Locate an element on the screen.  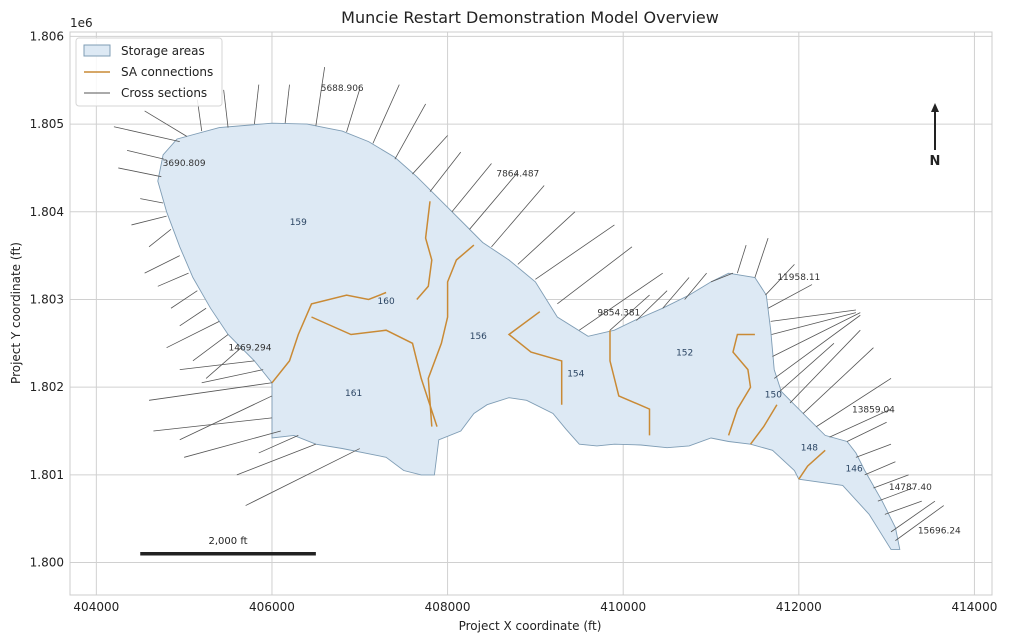
y-tick-label: 1.803 is located at coordinates (47, 299).